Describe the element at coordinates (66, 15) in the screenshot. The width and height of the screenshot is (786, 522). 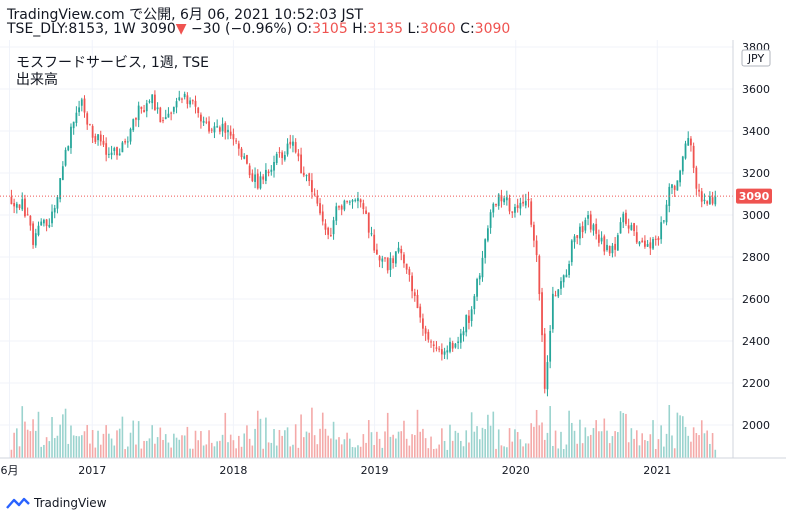
I see `brand-name: TradingView.com` at that location.